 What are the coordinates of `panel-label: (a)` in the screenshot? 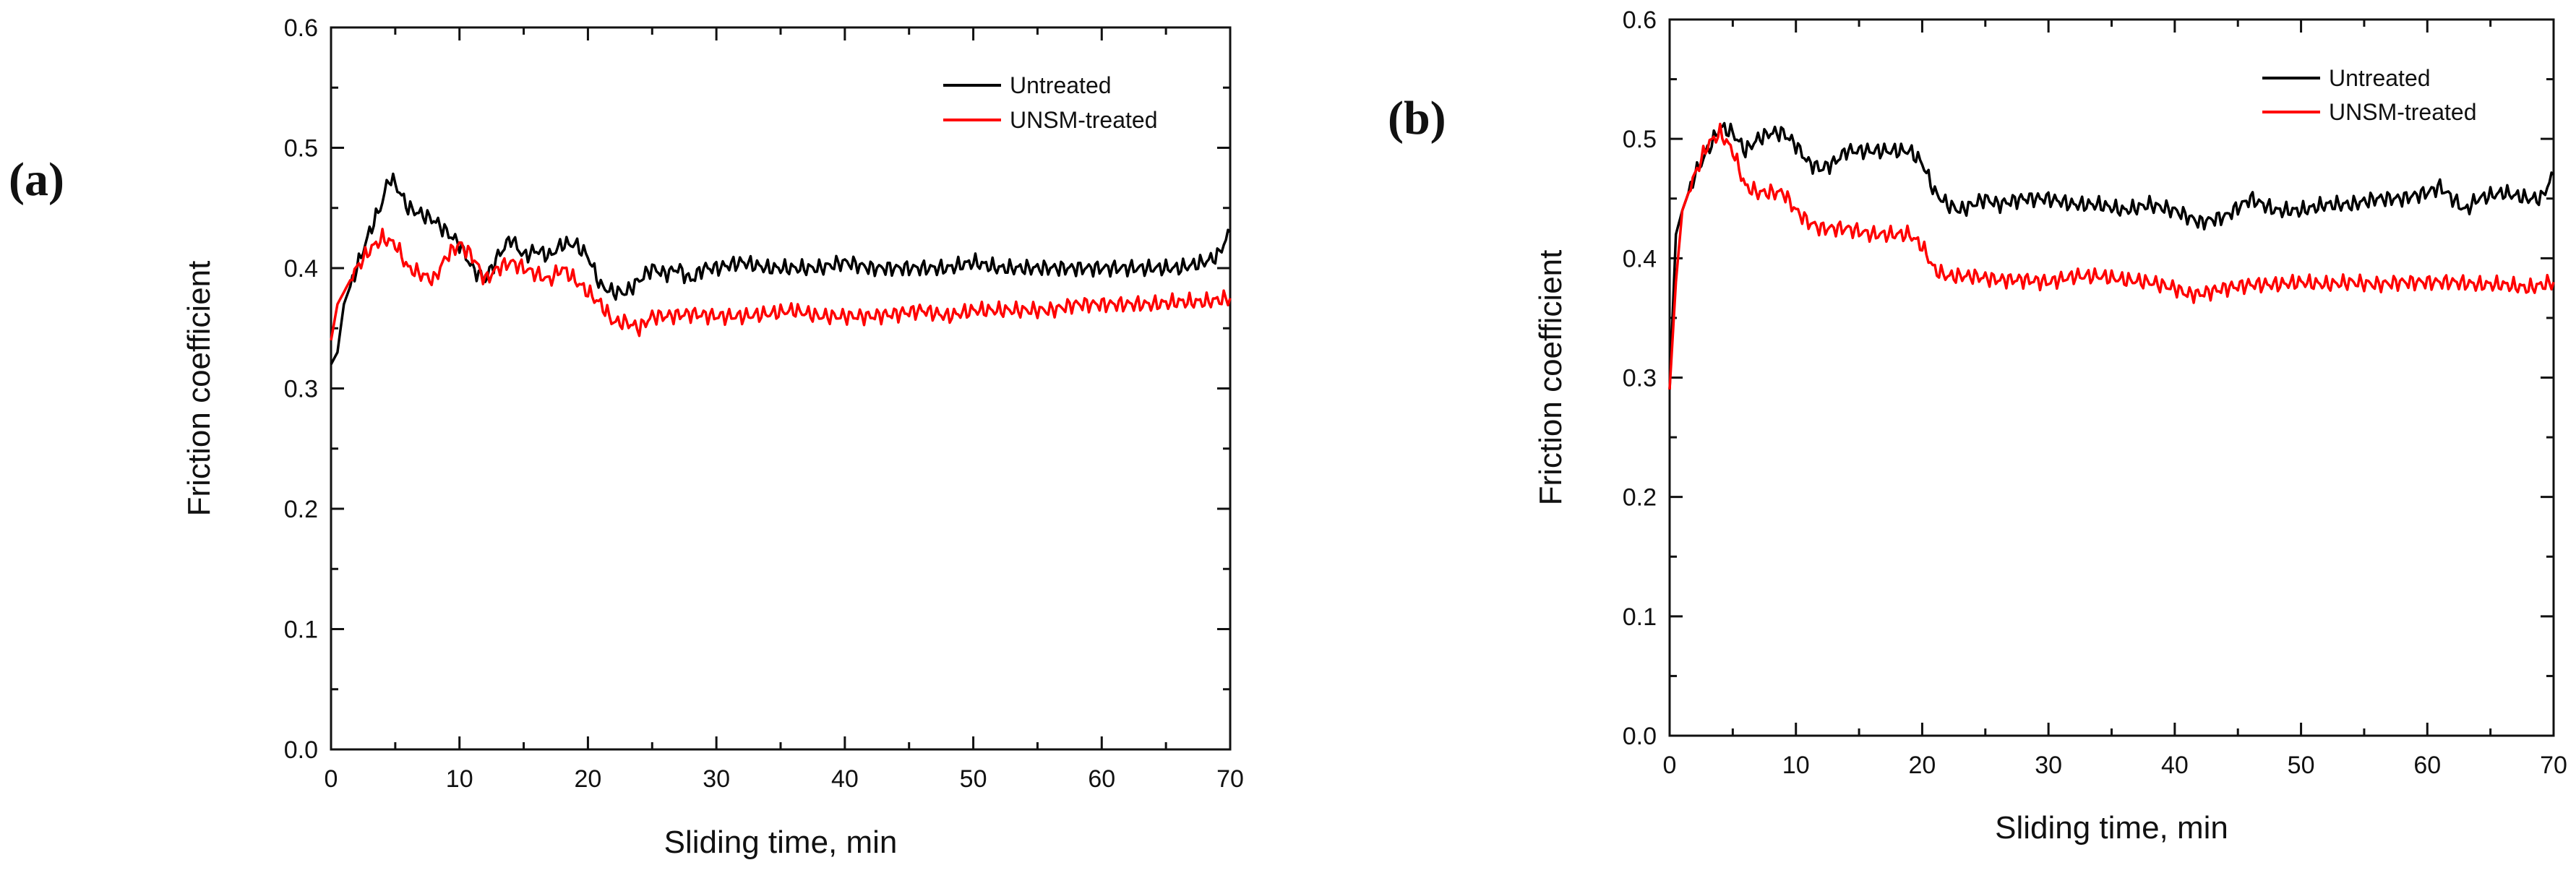 It's located at (37, 179).